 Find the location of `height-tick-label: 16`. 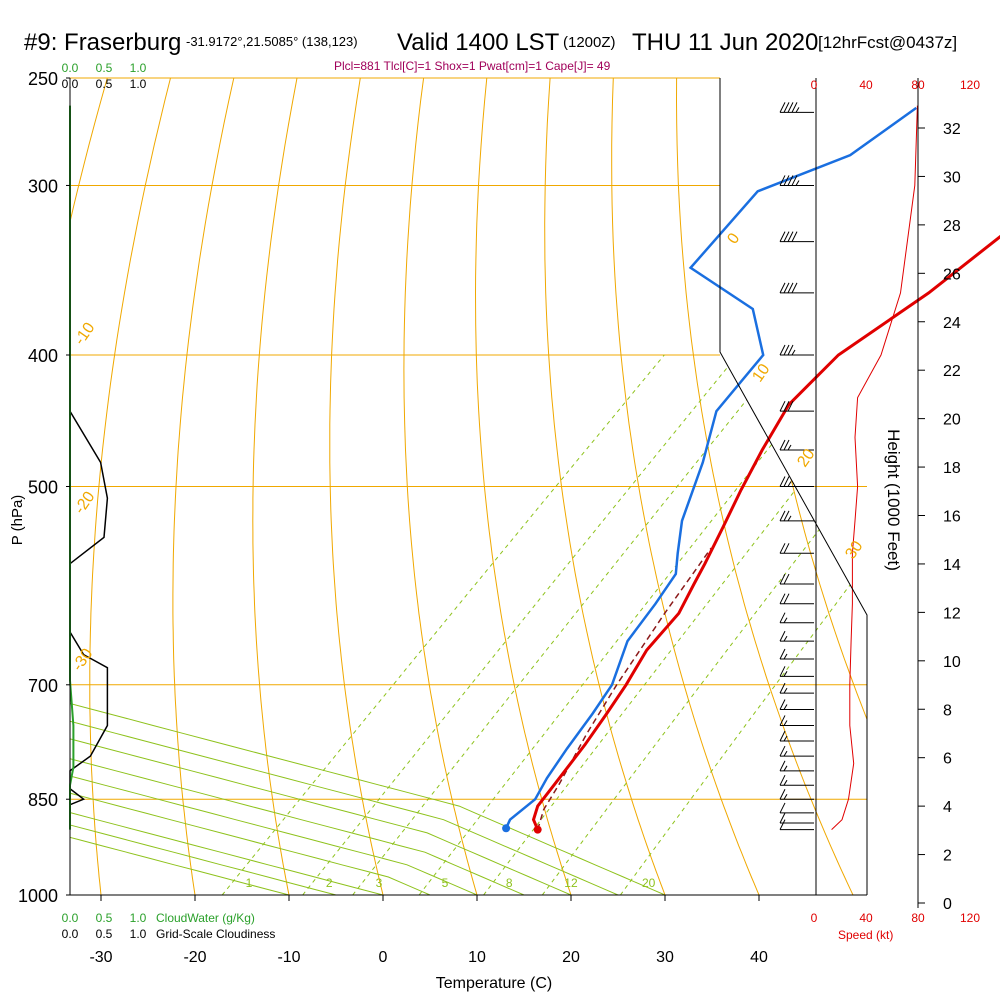

height-tick-label: 16 is located at coordinates (952, 517).